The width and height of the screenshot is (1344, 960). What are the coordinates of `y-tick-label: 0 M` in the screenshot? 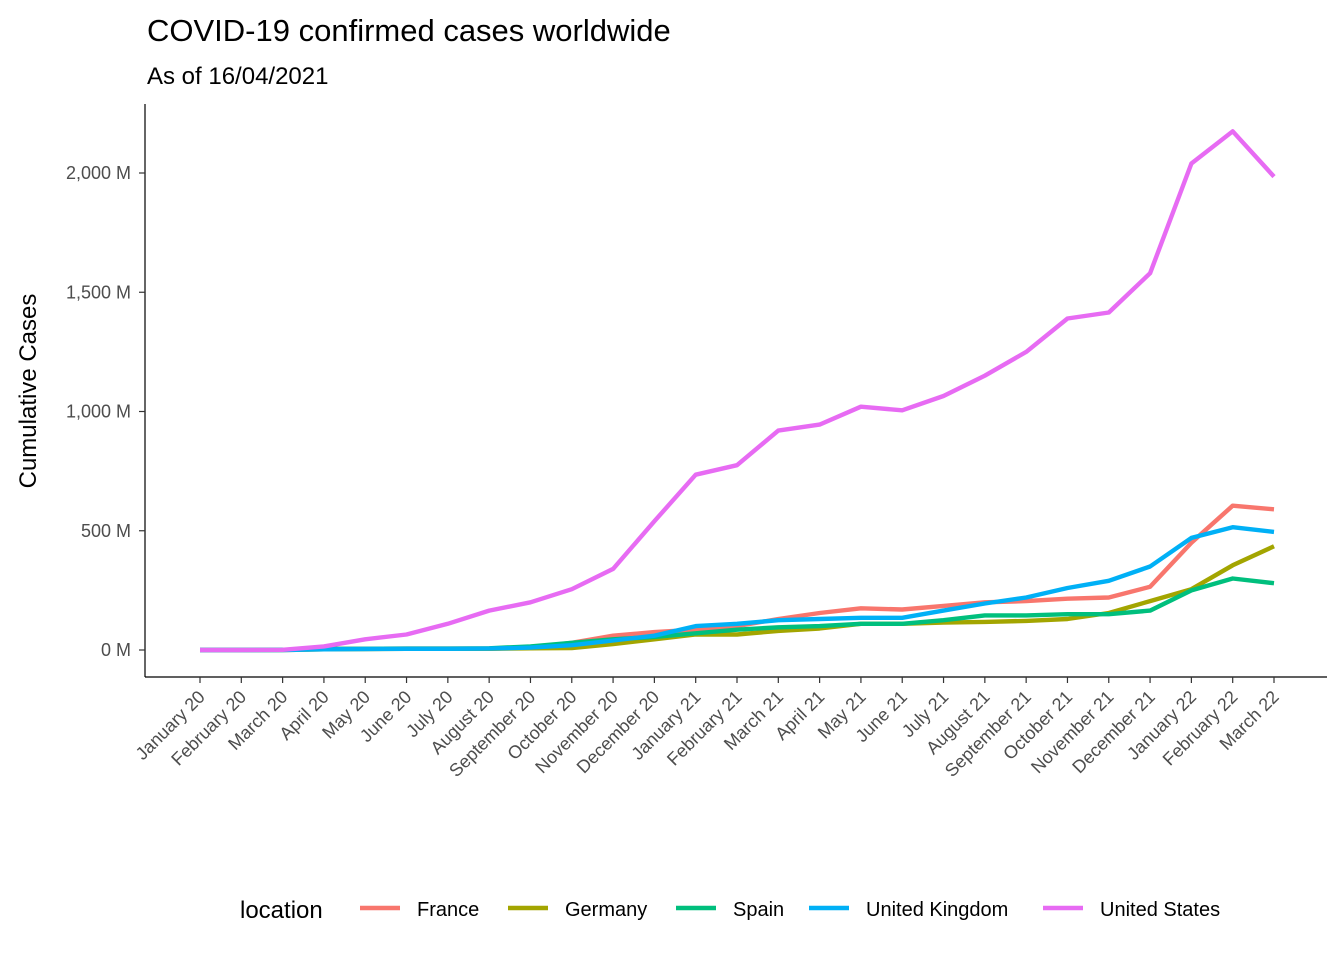 It's located at (116, 650).